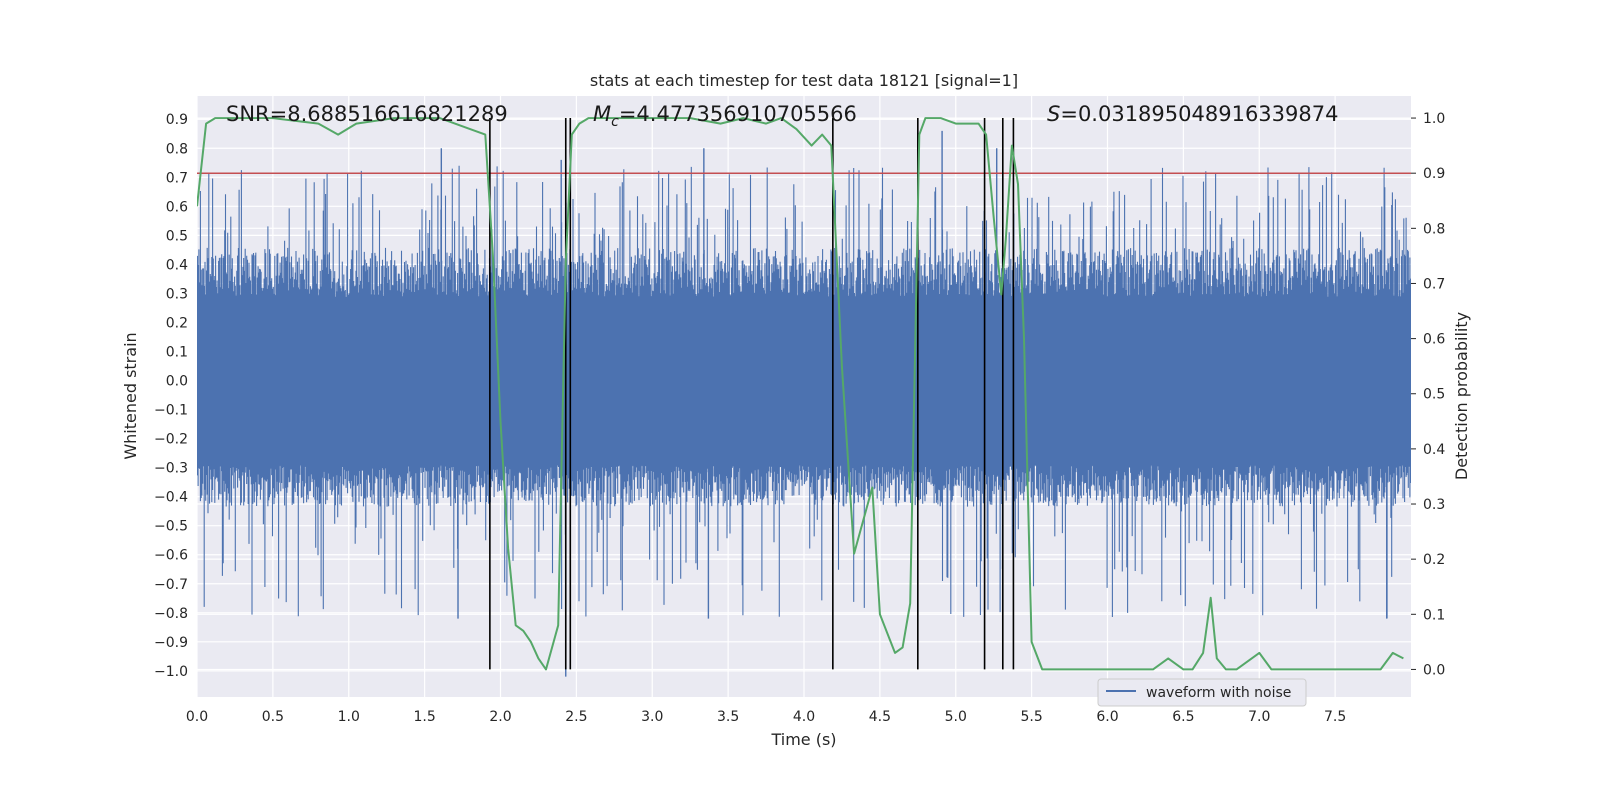 The image size is (1600, 800). Describe the element at coordinates (1434, 615) in the screenshot. I see `y-right-tick-label: 0.1` at that location.